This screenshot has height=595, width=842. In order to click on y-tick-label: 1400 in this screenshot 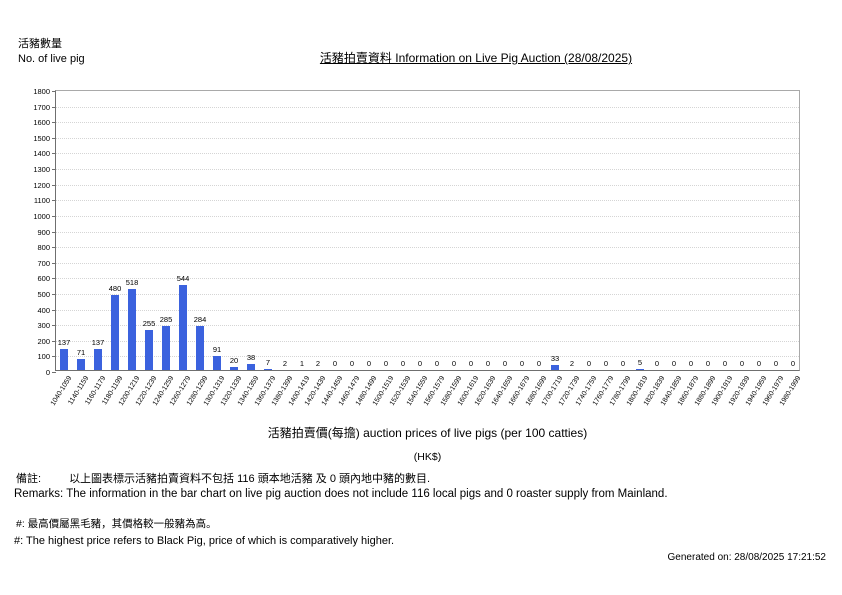, I will do `click(41, 153)`.